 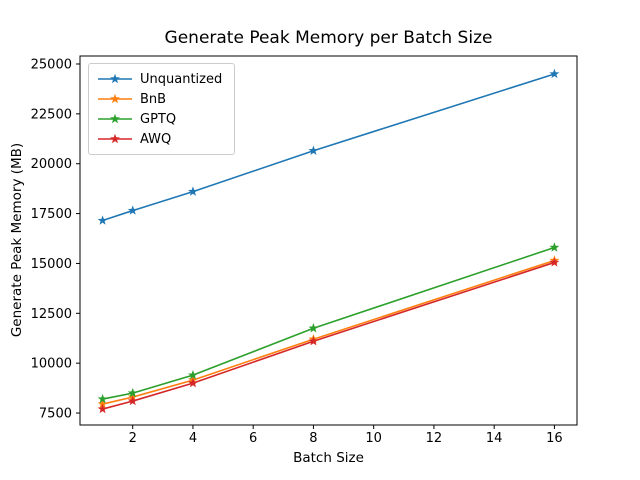 I want to click on legend-item-bnb: BnB, so click(x=160, y=99).